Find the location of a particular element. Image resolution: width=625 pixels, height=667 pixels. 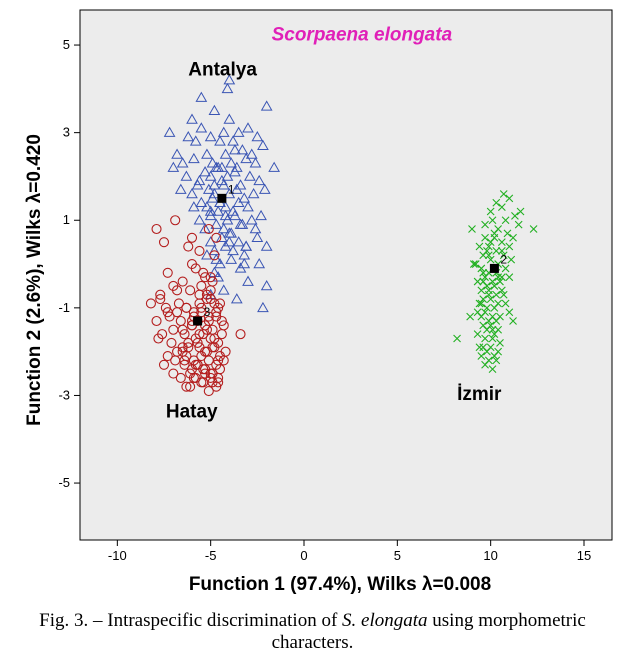

y-tick-label: 5 is located at coordinates (66, 44).